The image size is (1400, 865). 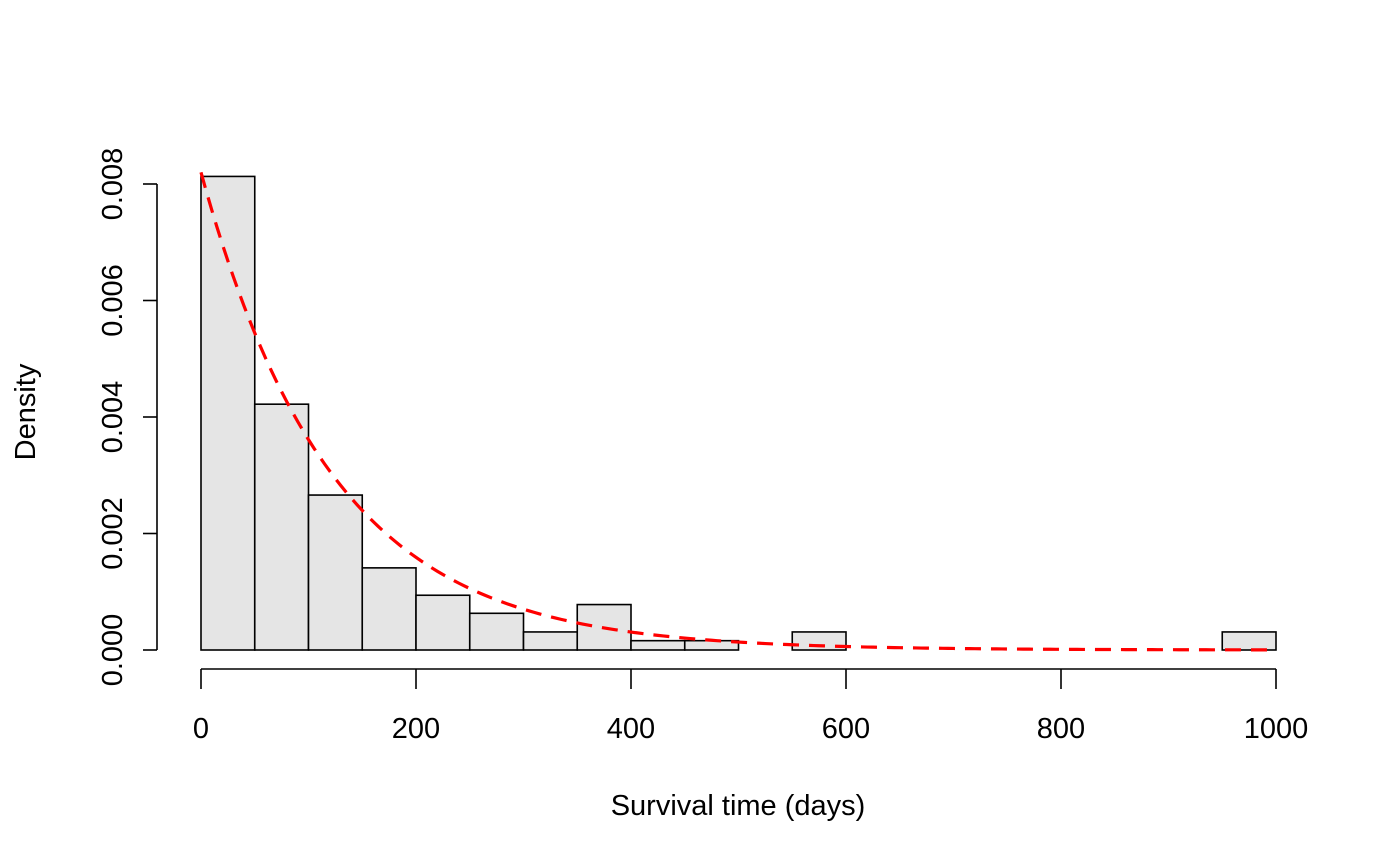 What do you see at coordinates (738, 806) in the screenshot?
I see `x-axis-title: Survival time (days)` at bounding box center [738, 806].